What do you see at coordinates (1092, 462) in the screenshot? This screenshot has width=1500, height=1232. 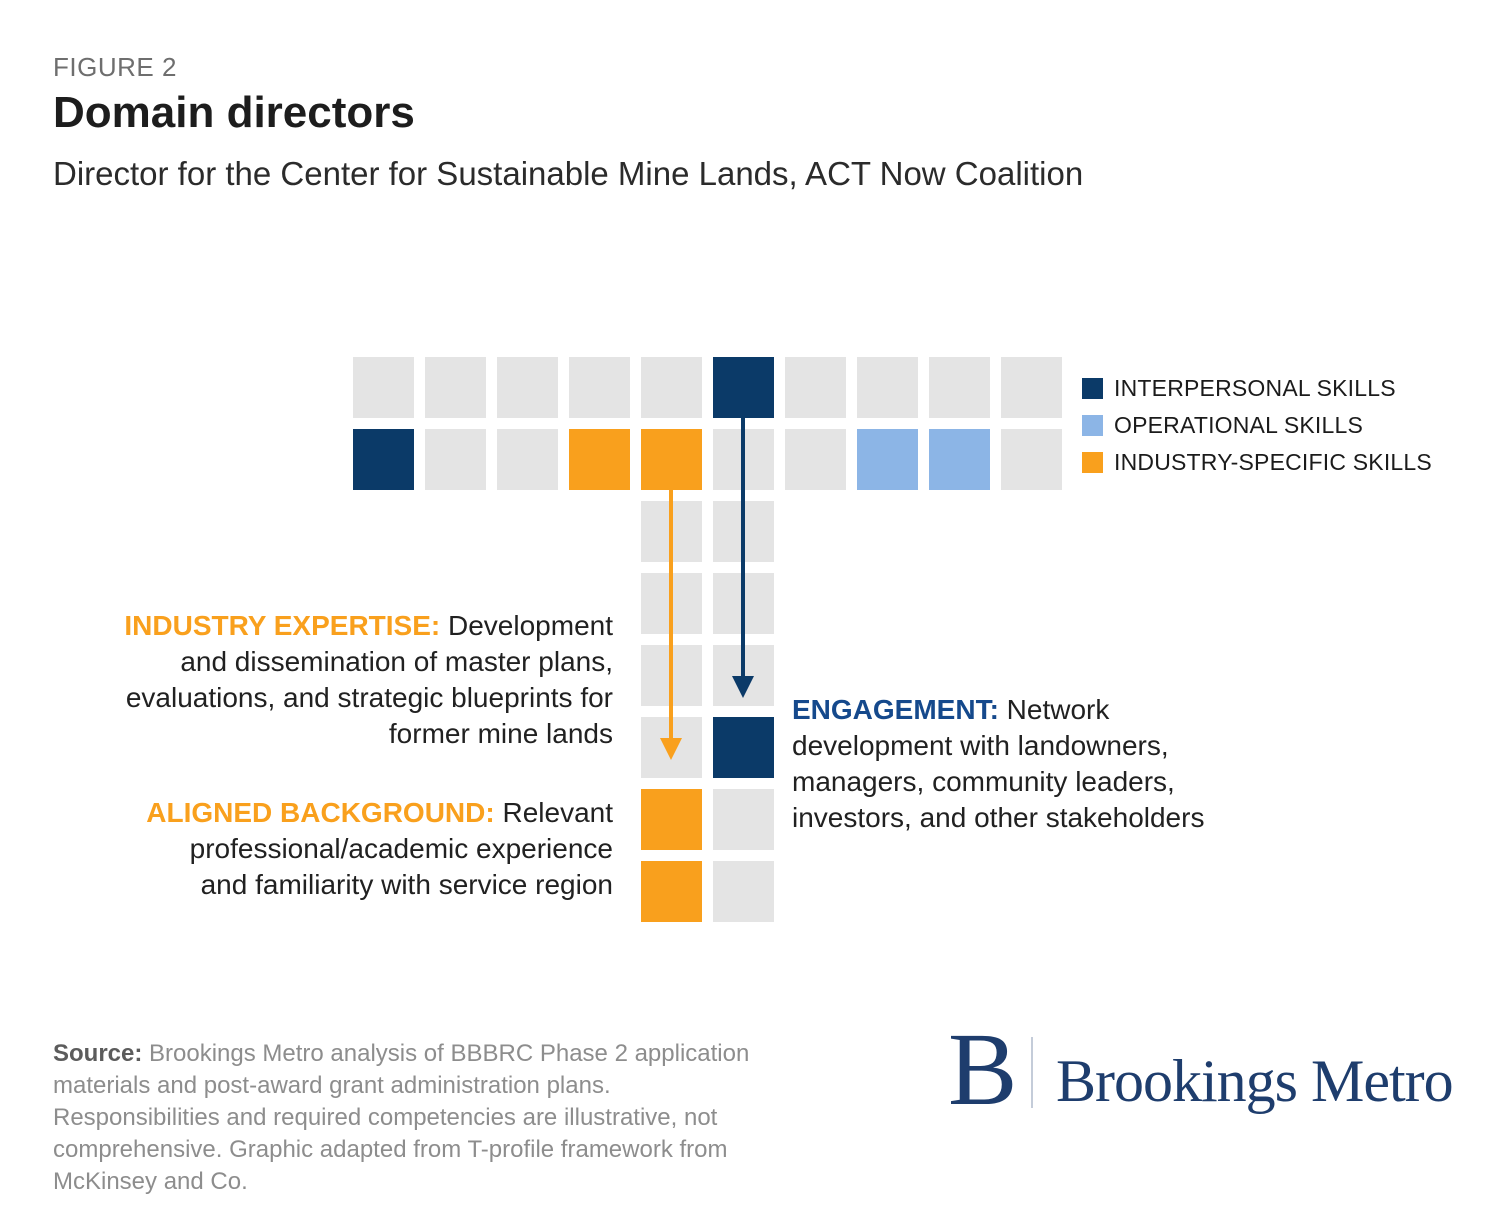 I see `legend-swatch-orange-icon` at bounding box center [1092, 462].